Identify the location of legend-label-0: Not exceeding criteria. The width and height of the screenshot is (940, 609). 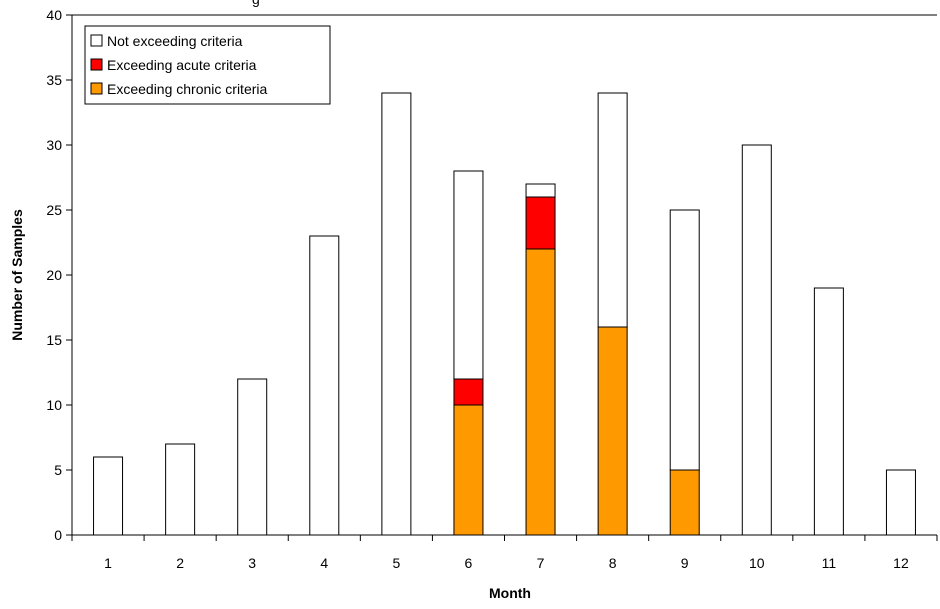
(175, 41).